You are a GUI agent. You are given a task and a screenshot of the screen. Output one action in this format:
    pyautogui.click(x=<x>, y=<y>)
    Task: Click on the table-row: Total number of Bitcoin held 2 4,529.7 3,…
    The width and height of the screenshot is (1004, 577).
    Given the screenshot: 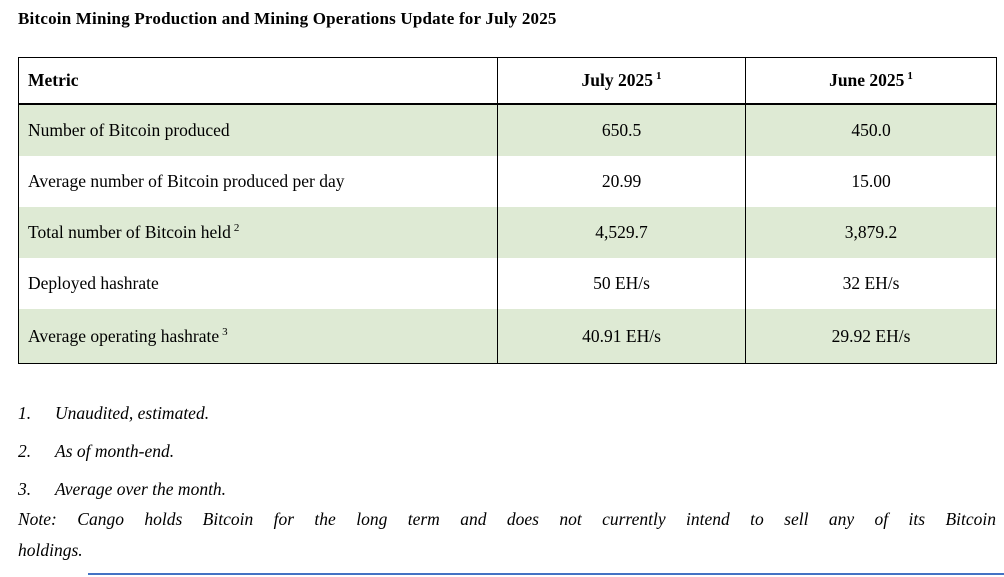 What is the action you would take?
    pyautogui.click(x=507, y=232)
    